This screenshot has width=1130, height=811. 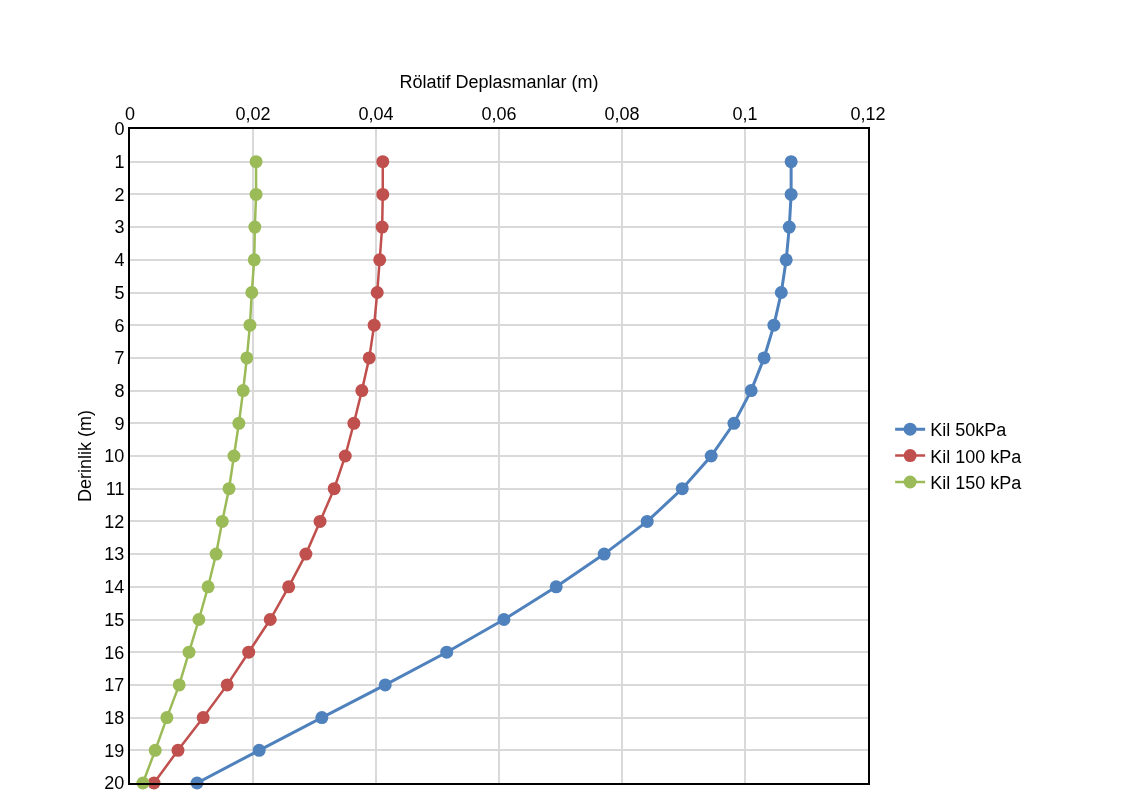 What do you see at coordinates (745, 113) in the screenshot?
I see `x-tick-label: 0,1` at bounding box center [745, 113].